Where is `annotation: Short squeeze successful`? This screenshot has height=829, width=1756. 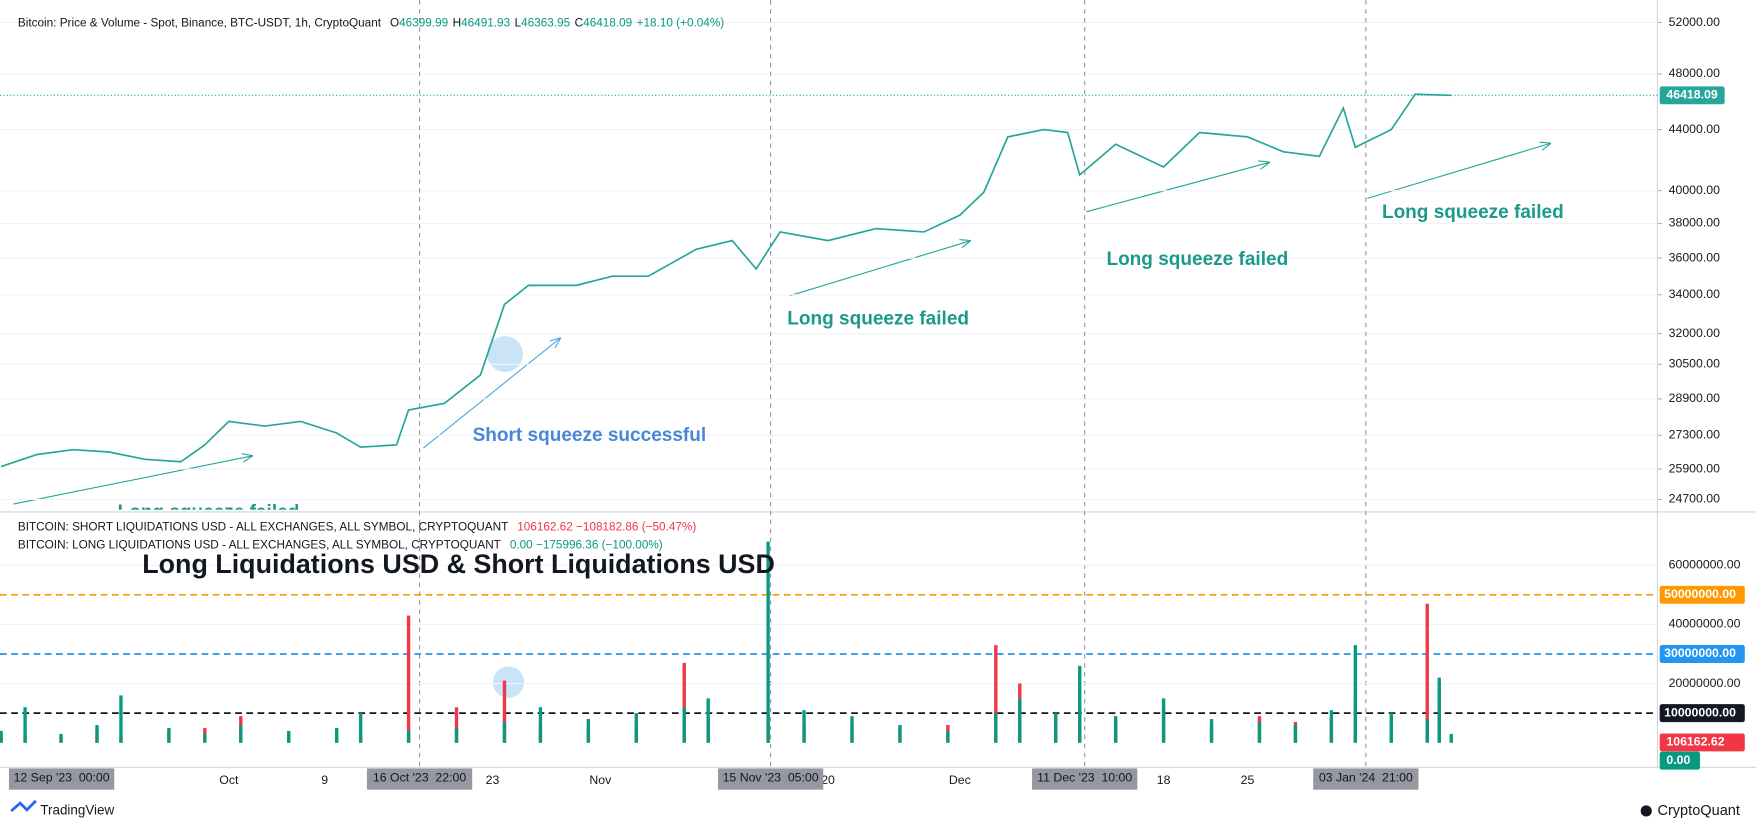
annotation: Short squeeze successful is located at coordinates (590, 435).